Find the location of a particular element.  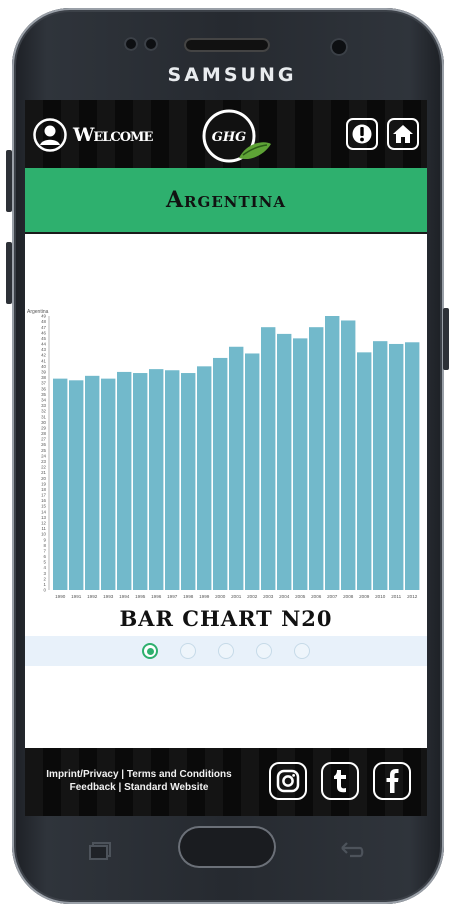

y-tick-label: 14 is located at coordinates (43, 511).